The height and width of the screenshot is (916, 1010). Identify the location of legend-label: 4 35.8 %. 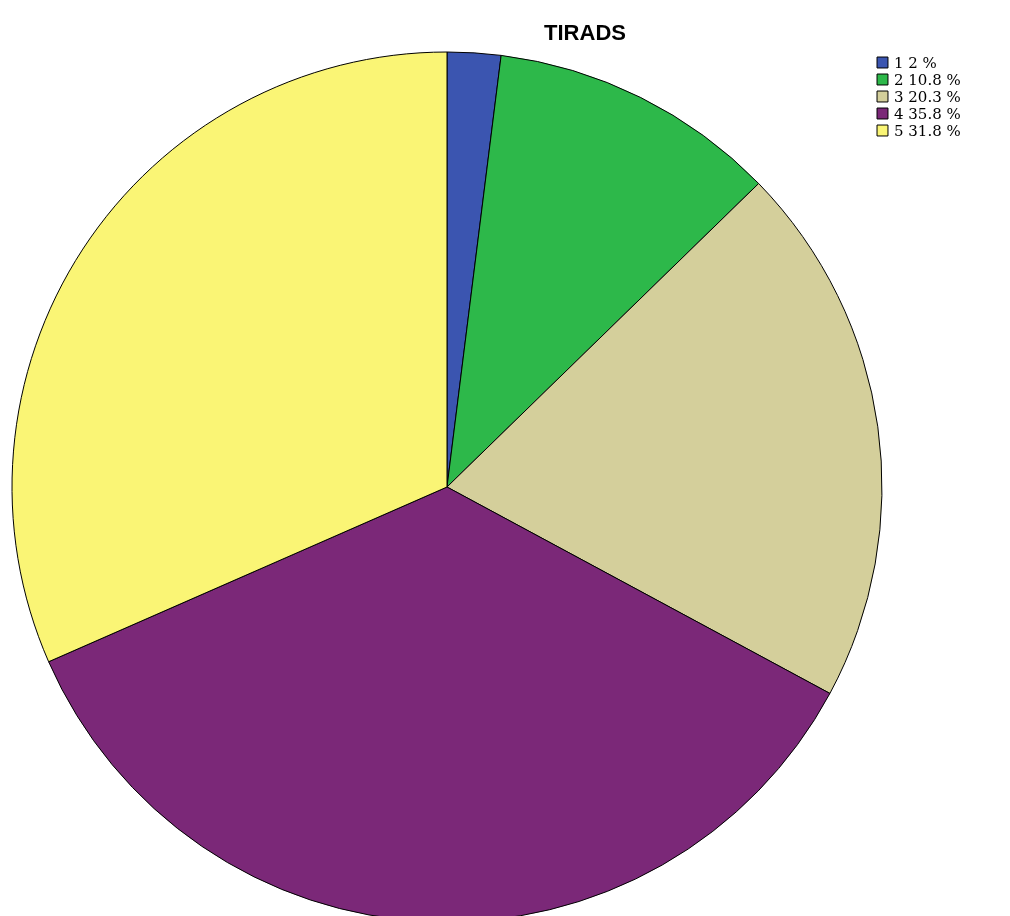
(927, 113).